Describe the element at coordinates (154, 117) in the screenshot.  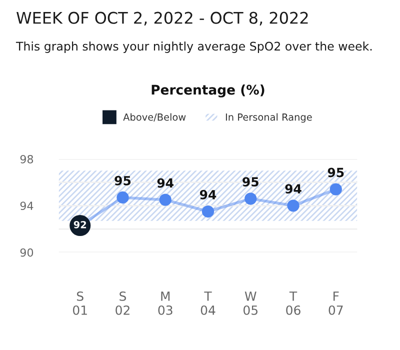
I see `legend-label: Above/Below` at that location.